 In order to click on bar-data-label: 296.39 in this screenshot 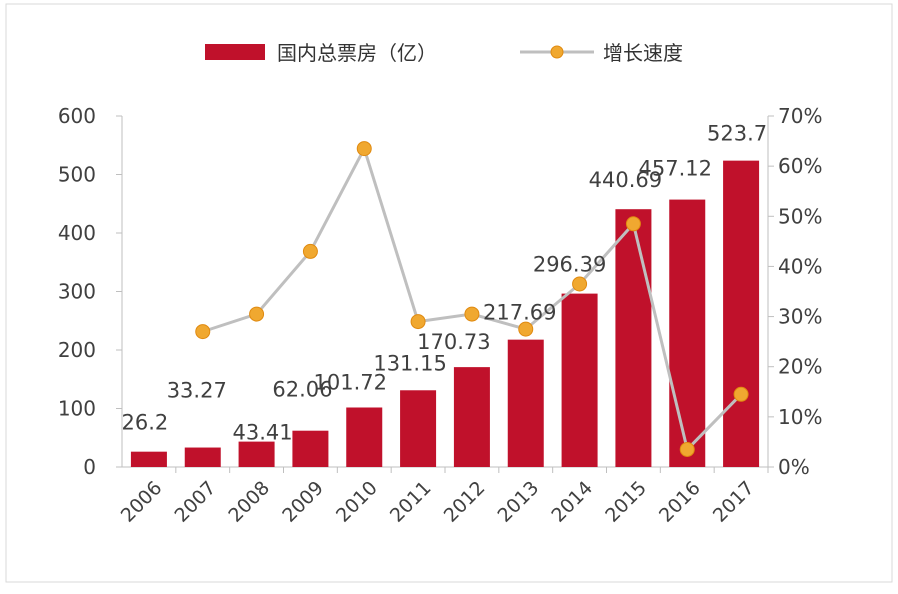, I will do `click(569, 265)`.